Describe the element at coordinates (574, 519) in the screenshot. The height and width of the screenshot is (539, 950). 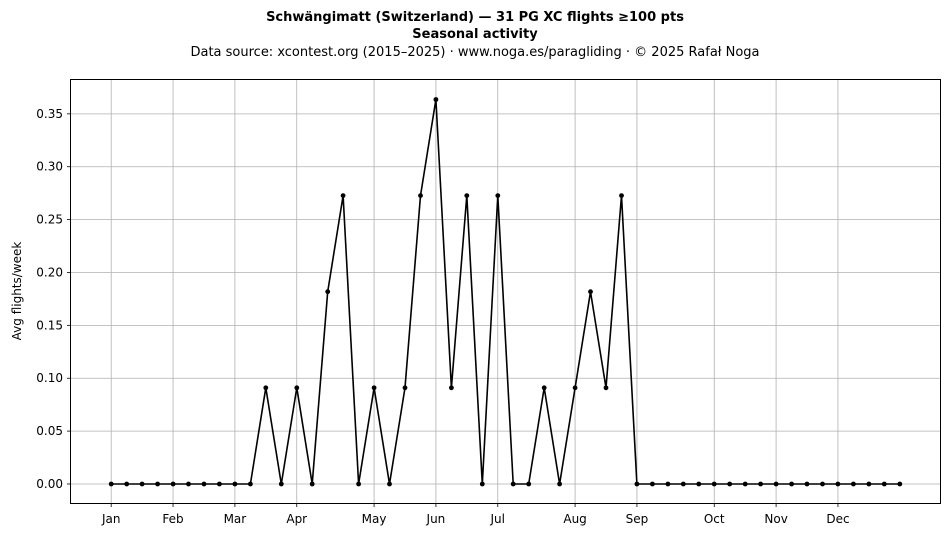
I see `x-tick-label: Aug` at that location.